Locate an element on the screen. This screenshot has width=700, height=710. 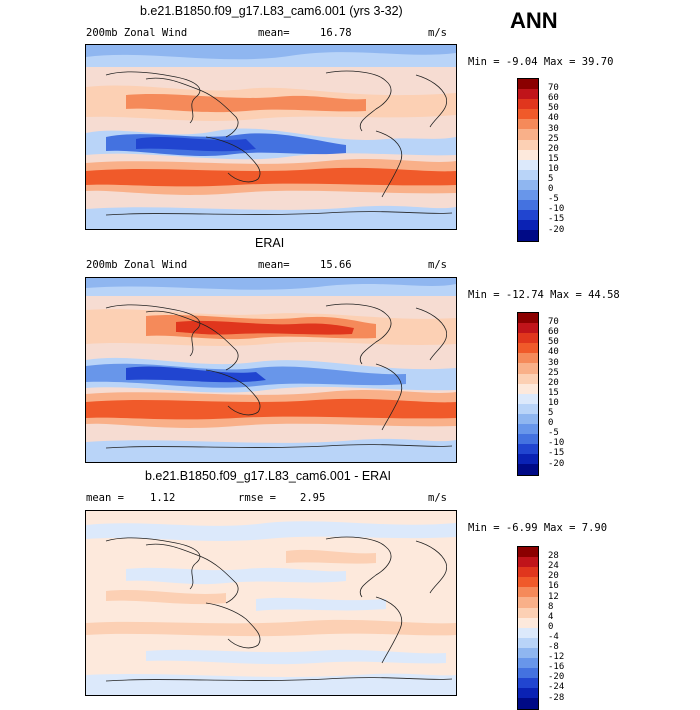
colorbar-tick-label: 4 is located at coordinates (551, 616).